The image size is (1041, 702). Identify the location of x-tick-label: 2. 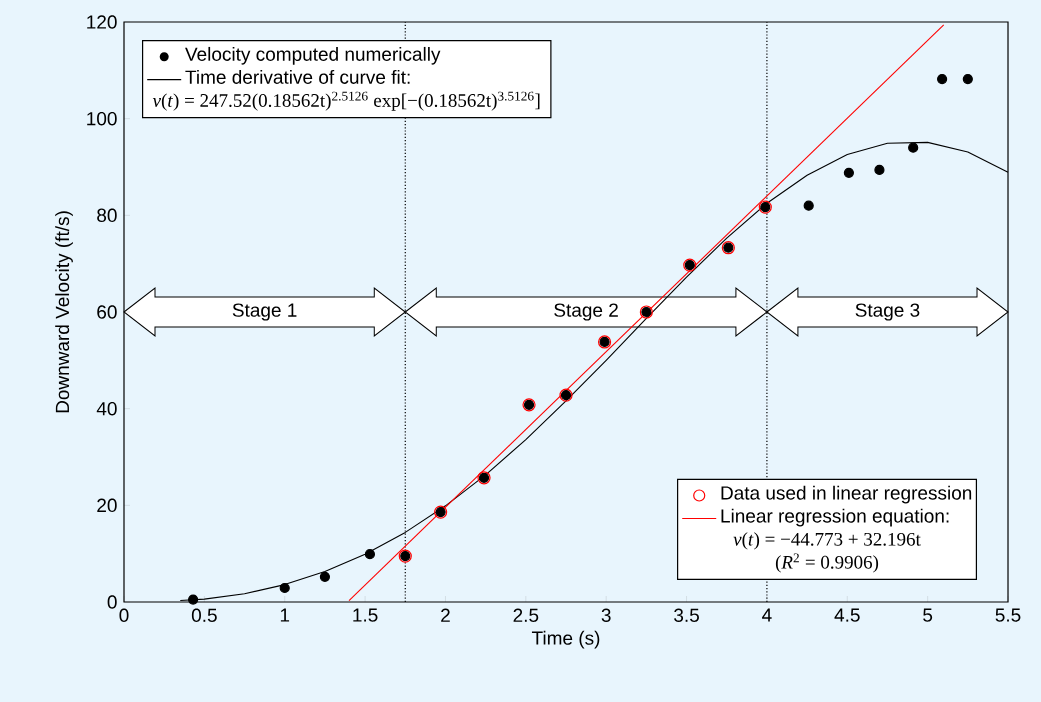
(445, 615).